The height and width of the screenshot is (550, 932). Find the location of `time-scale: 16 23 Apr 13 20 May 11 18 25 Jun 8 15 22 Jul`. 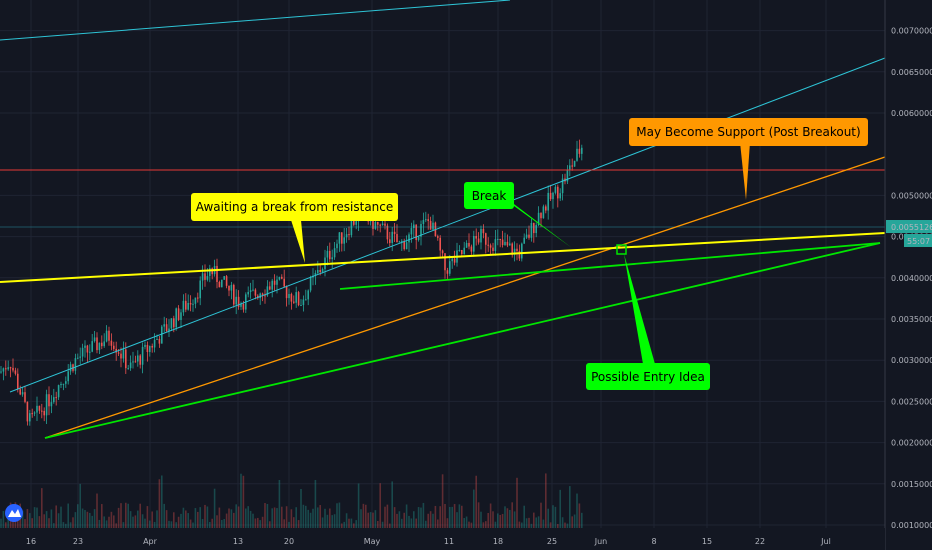

time-scale: 16 23 Apr 13 20 May 11 18 25 Jun 8 15 22 Jul is located at coordinates (428, 541).